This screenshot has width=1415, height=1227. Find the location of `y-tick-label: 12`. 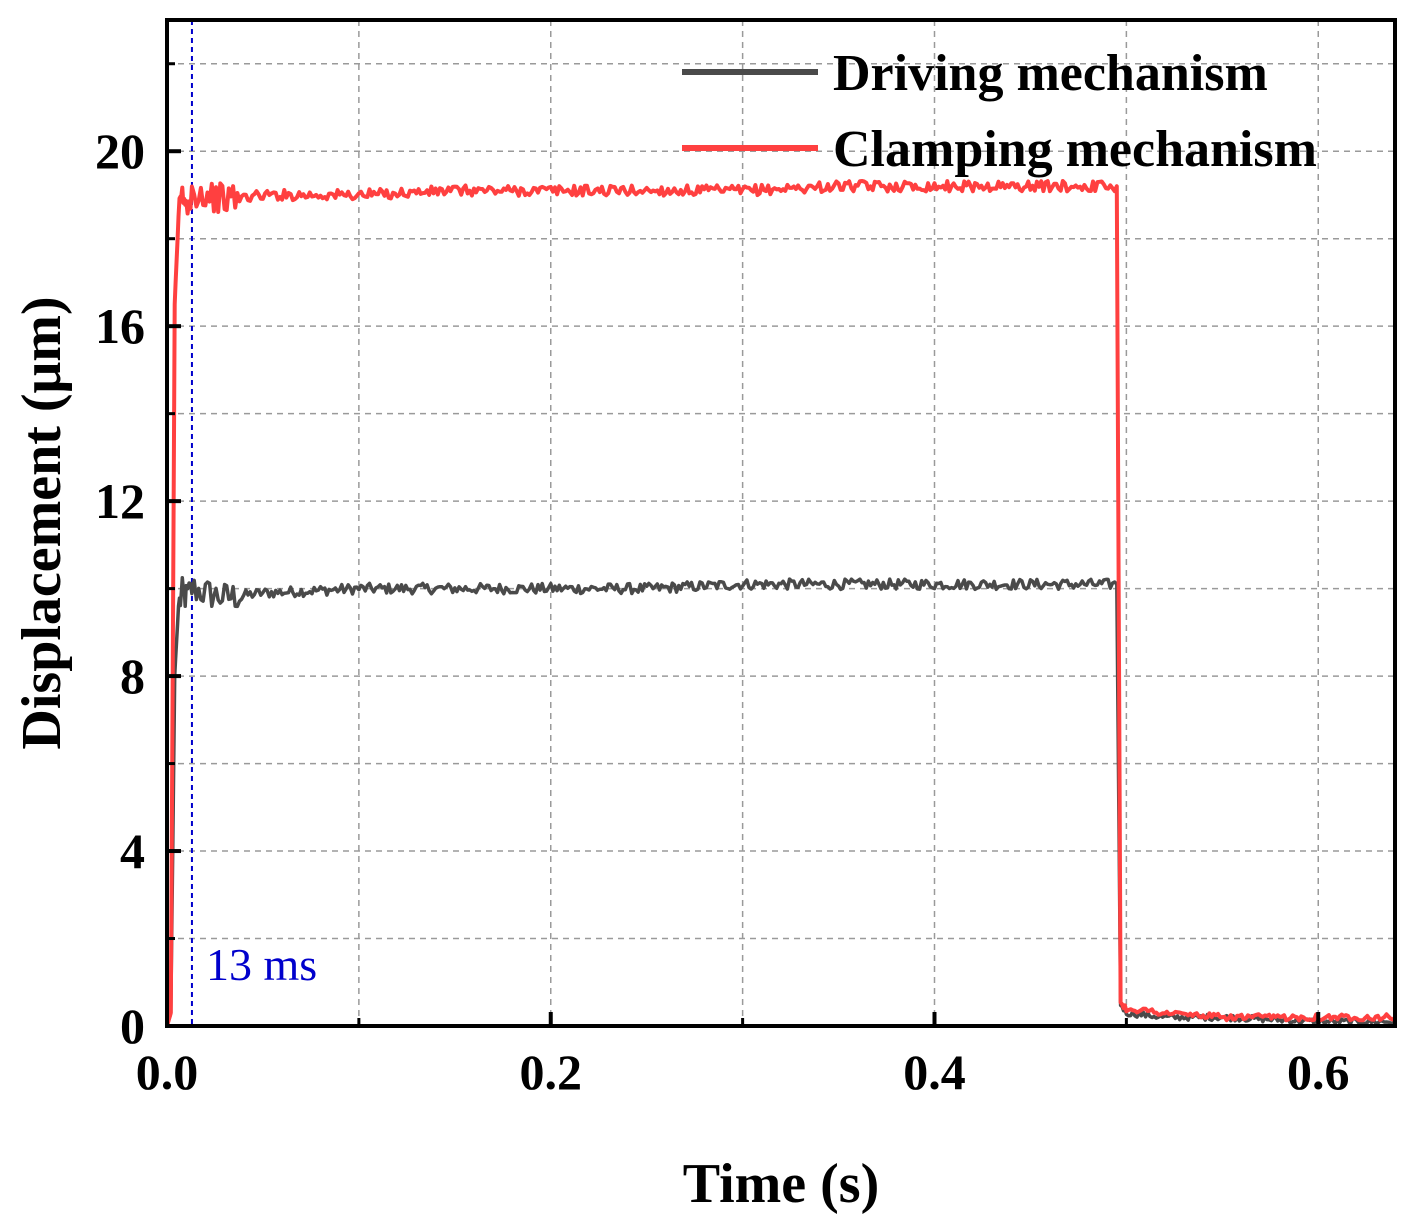

y-tick-label: 12 is located at coordinates (120, 501).